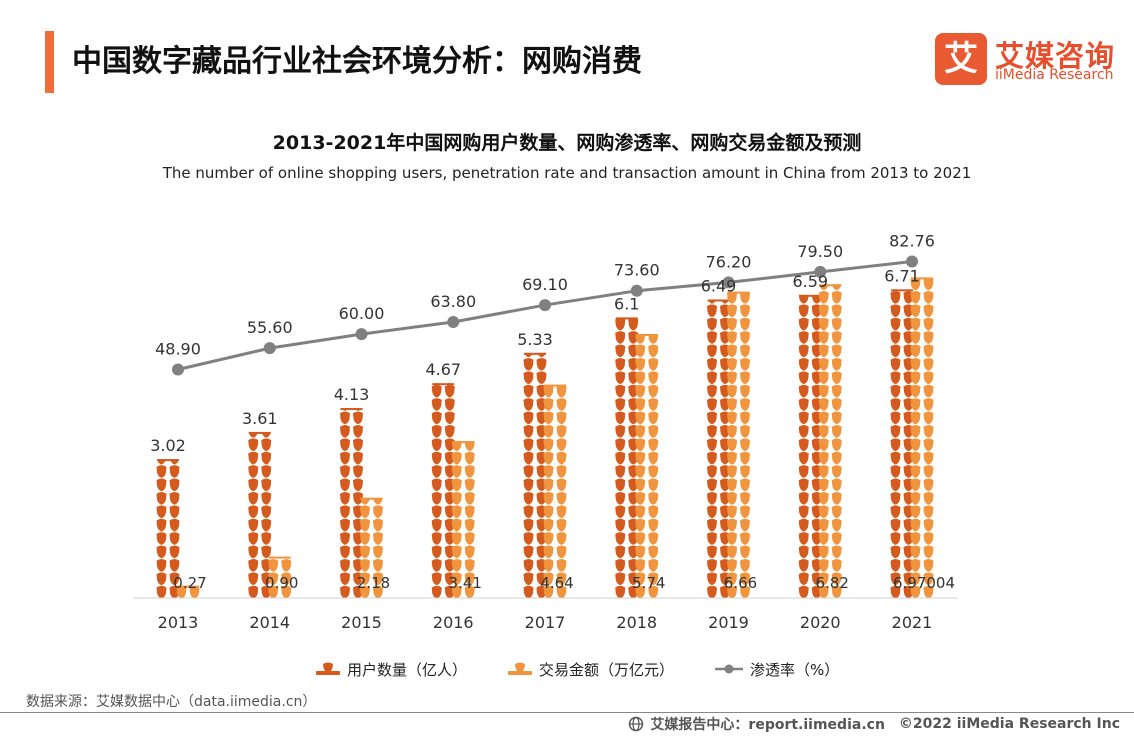  What do you see at coordinates (189, 583) in the screenshot?
I see `amount-value-label: 0.27` at bounding box center [189, 583].